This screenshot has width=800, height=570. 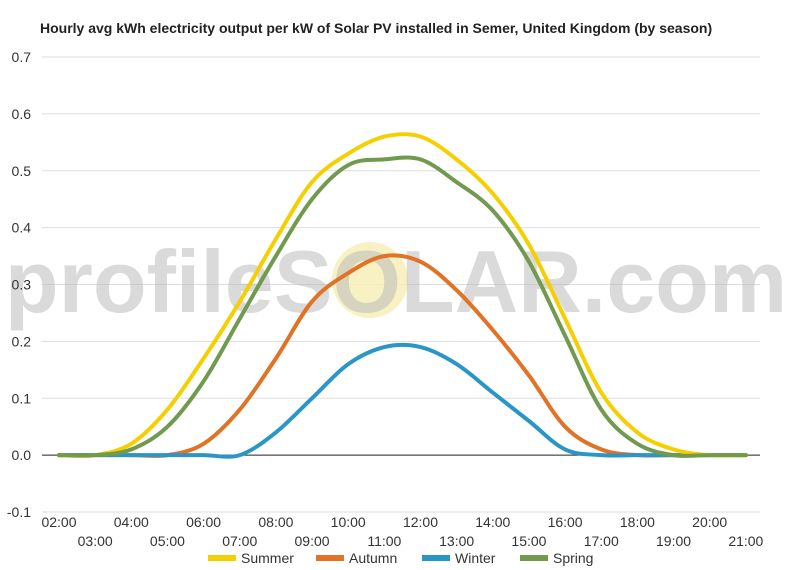 I want to click on x-tick-label: 07:00, so click(x=239, y=541).